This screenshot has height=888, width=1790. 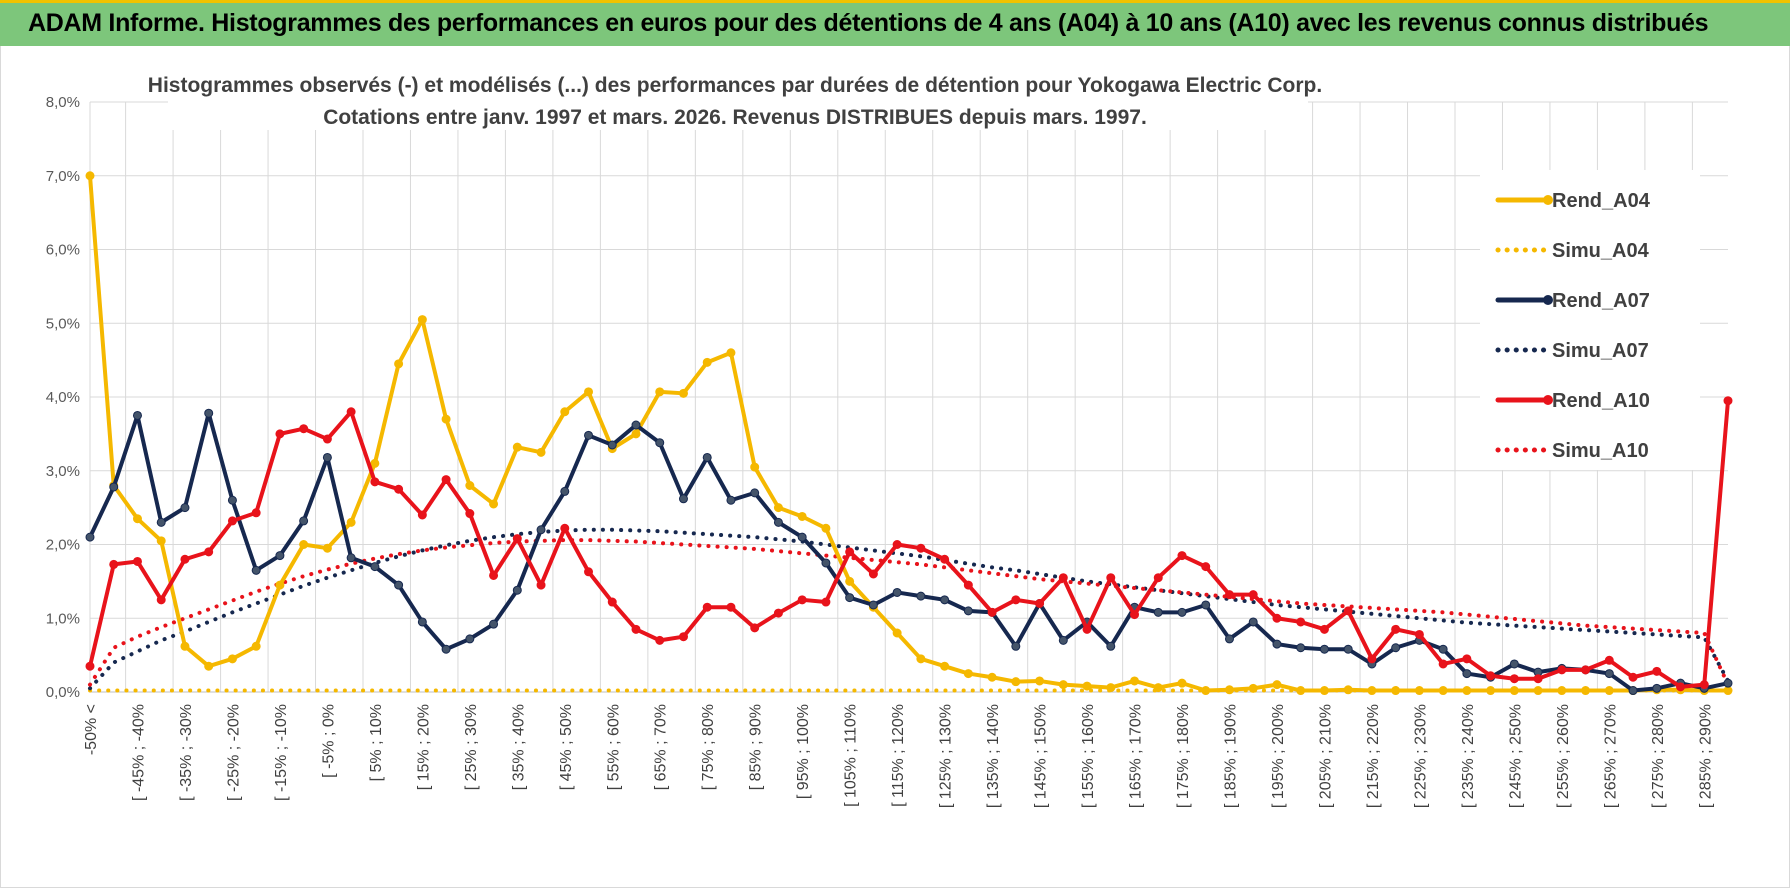 What do you see at coordinates (1705, 756) in the screenshot?
I see `x-tick-label: [ 285% ; 290%` at bounding box center [1705, 756].